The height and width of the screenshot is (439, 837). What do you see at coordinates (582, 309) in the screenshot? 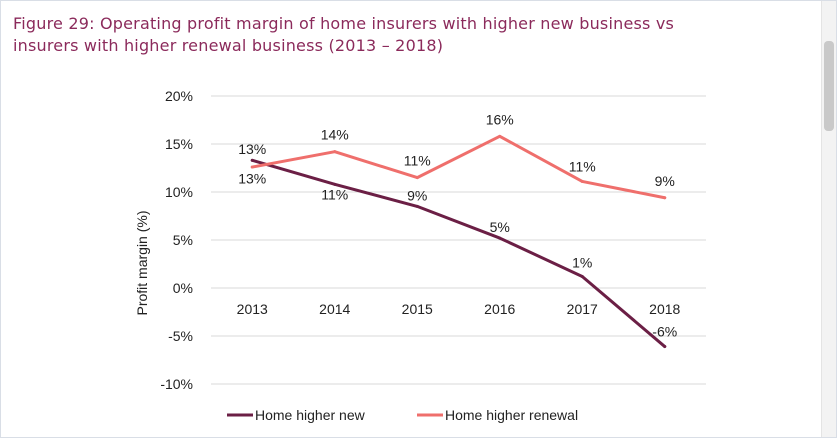
I see `x-tick-label: 2017` at bounding box center [582, 309].